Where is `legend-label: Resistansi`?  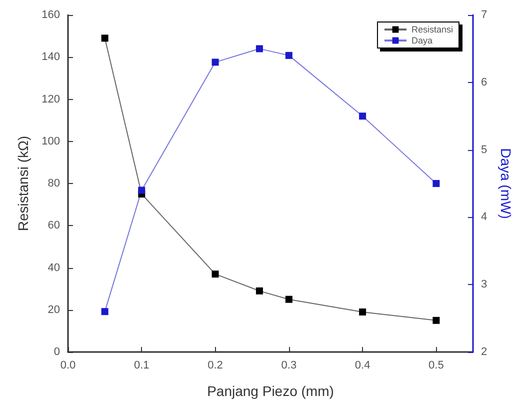
legend-label: Resistansi is located at coordinates (432, 29).